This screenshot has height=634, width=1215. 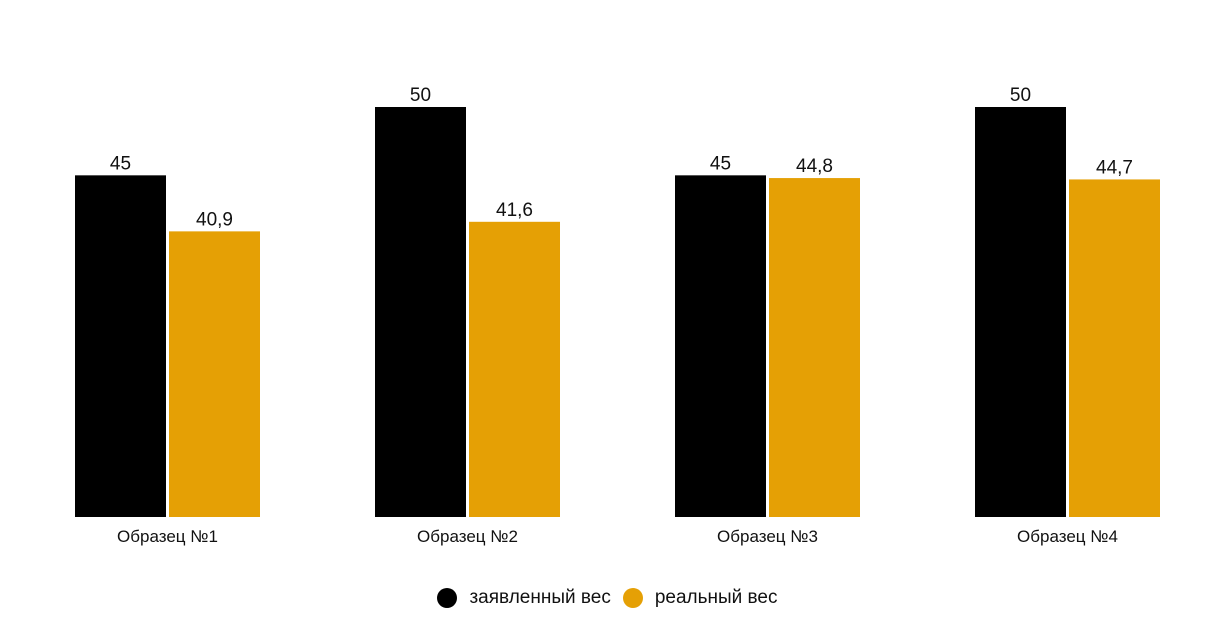 What do you see at coordinates (767, 536) in the screenshot?
I see `category-label-3: Образец №3` at bounding box center [767, 536].